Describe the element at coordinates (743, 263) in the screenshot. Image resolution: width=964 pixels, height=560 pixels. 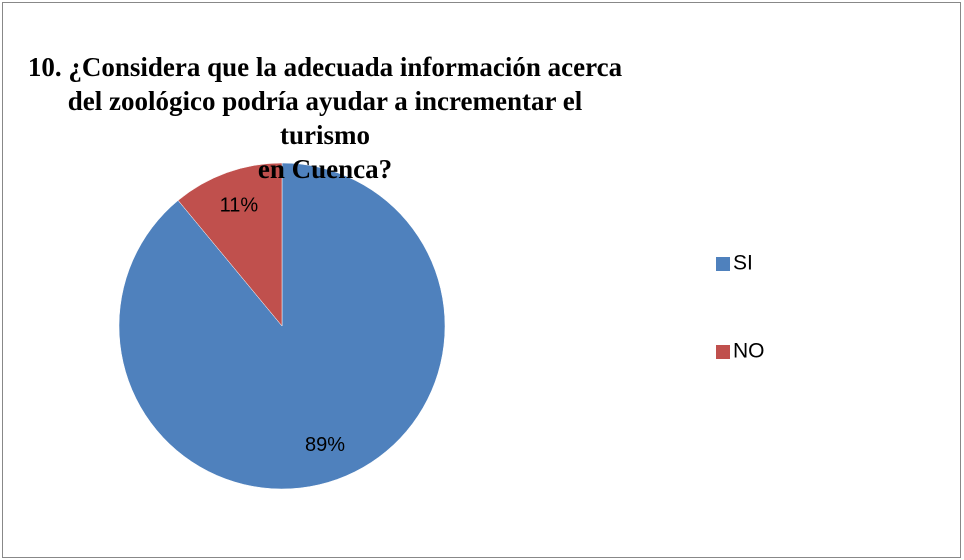
I see `legend-label: SI` at that location.